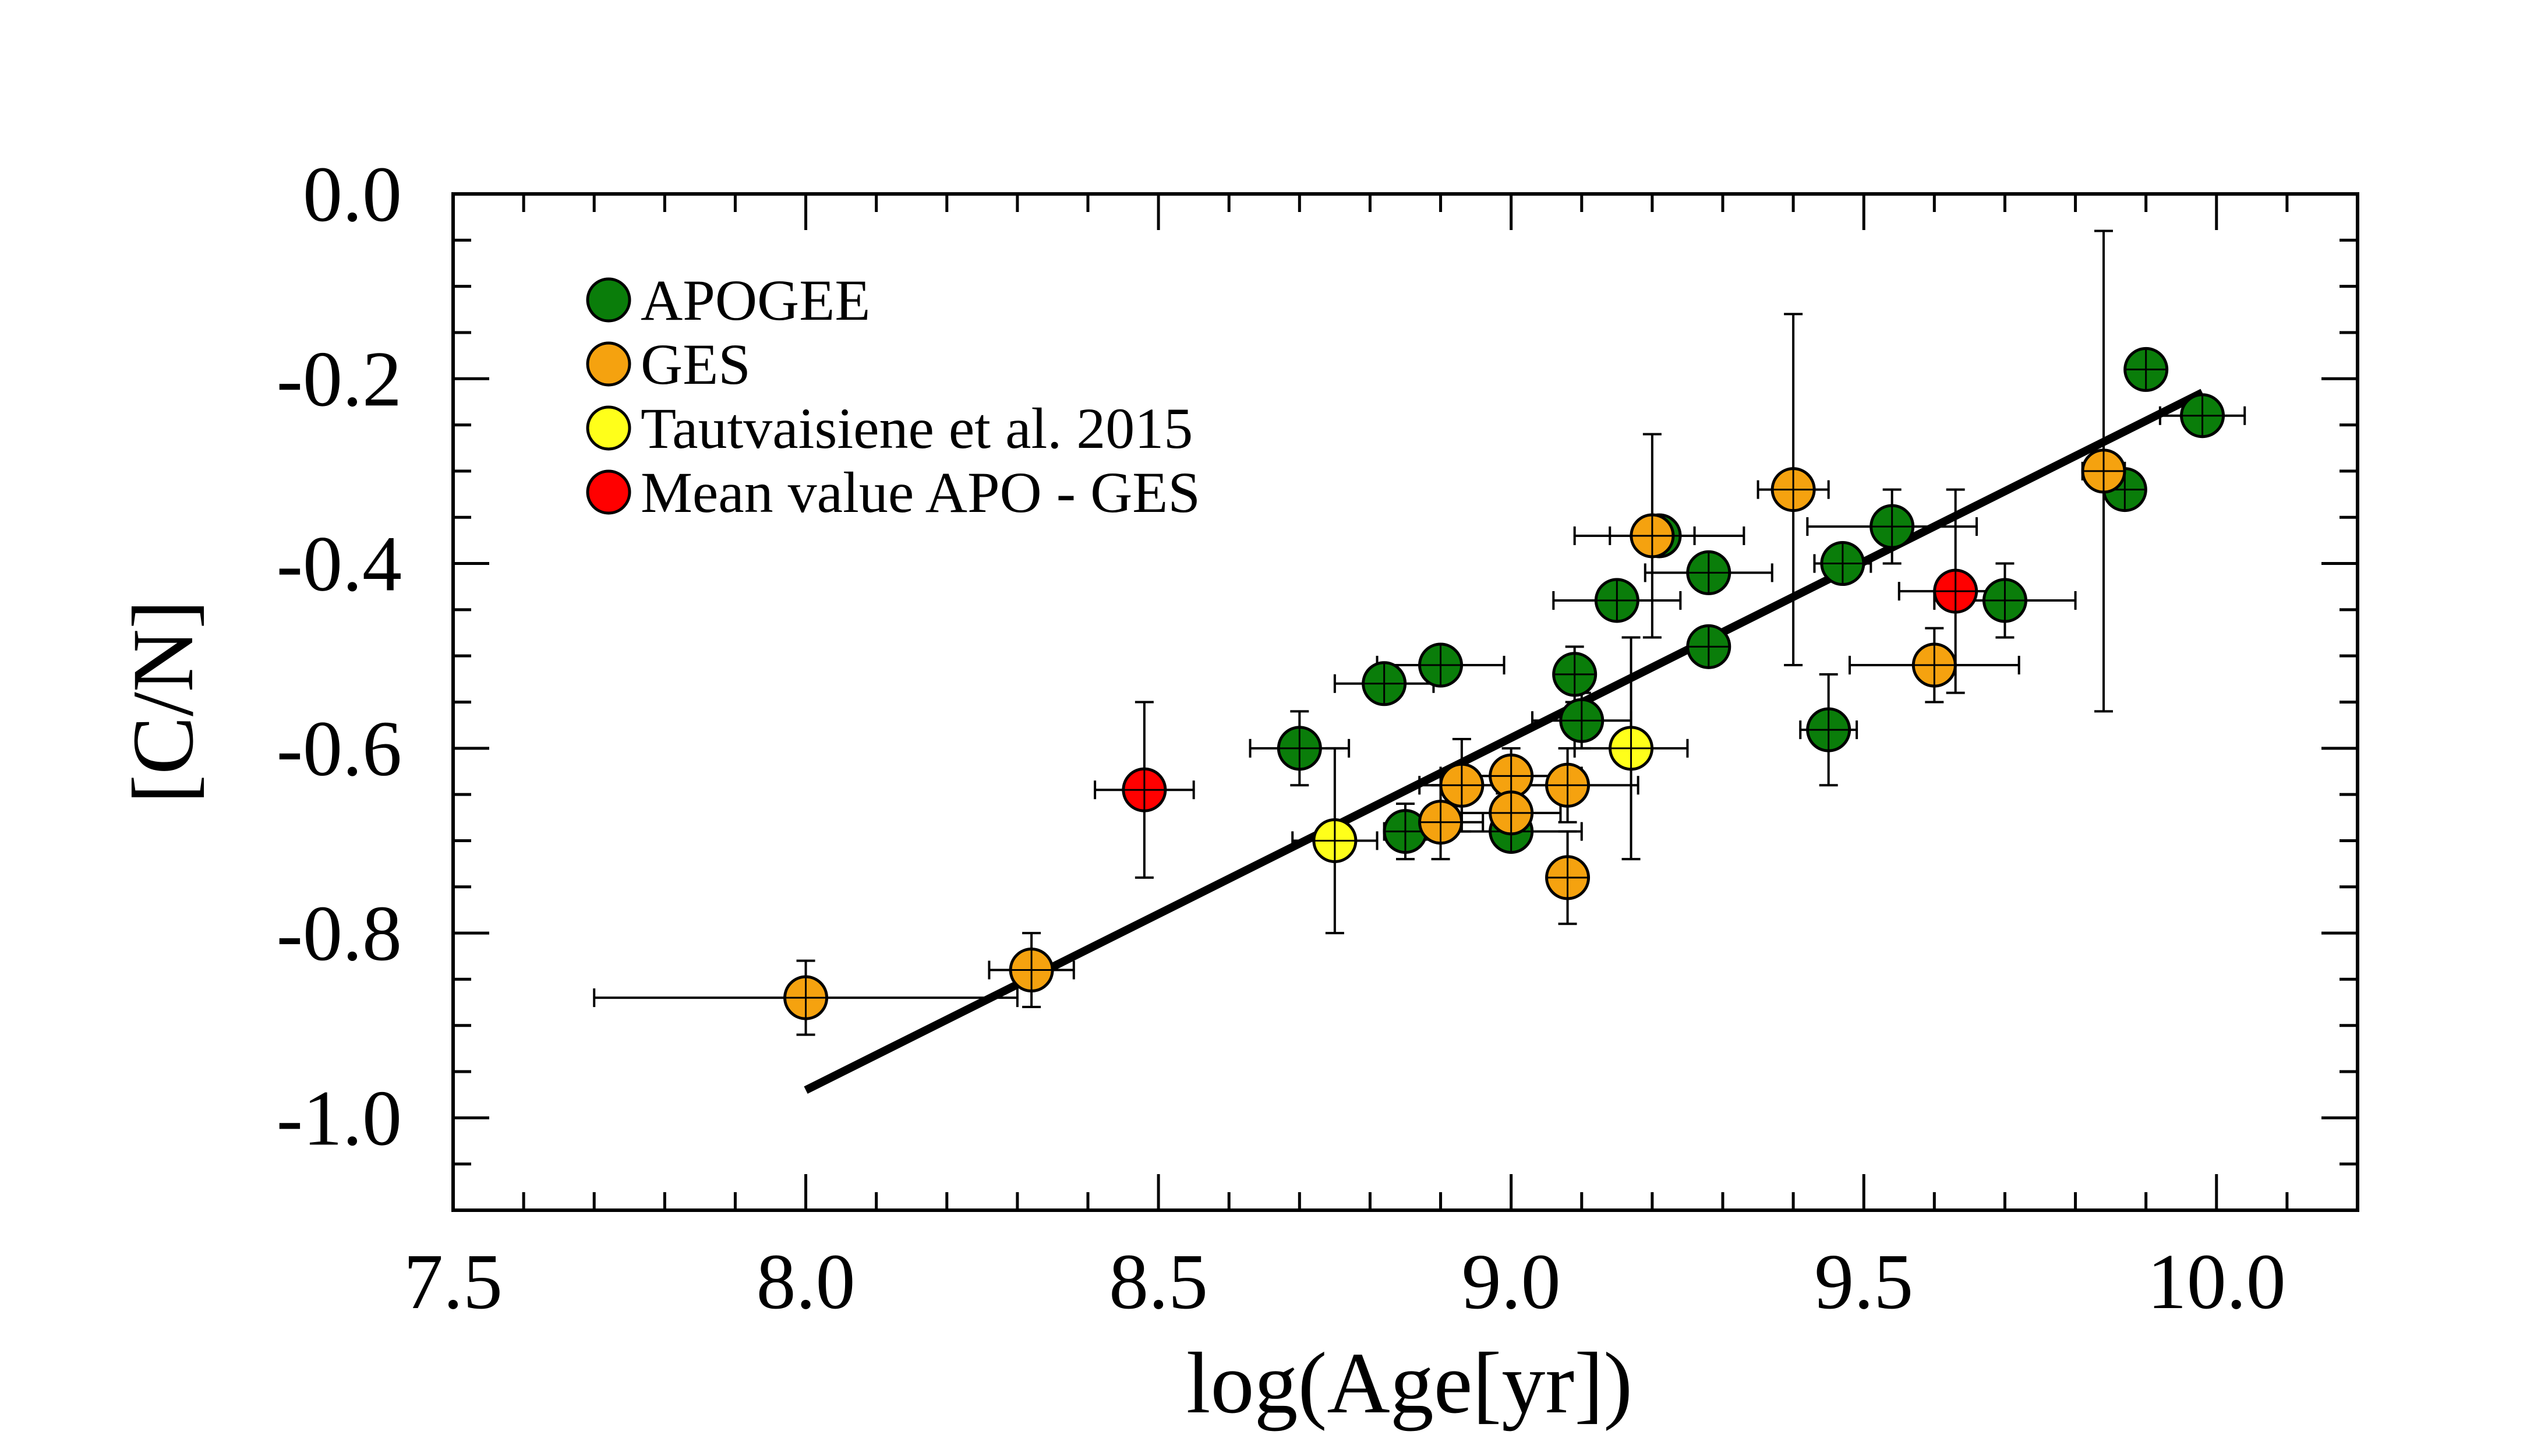 The width and height of the screenshot is (2548, 1456). Describe the element at coordinates (696, 364) in the screenshot. I see `legend-label: GES` at that location.